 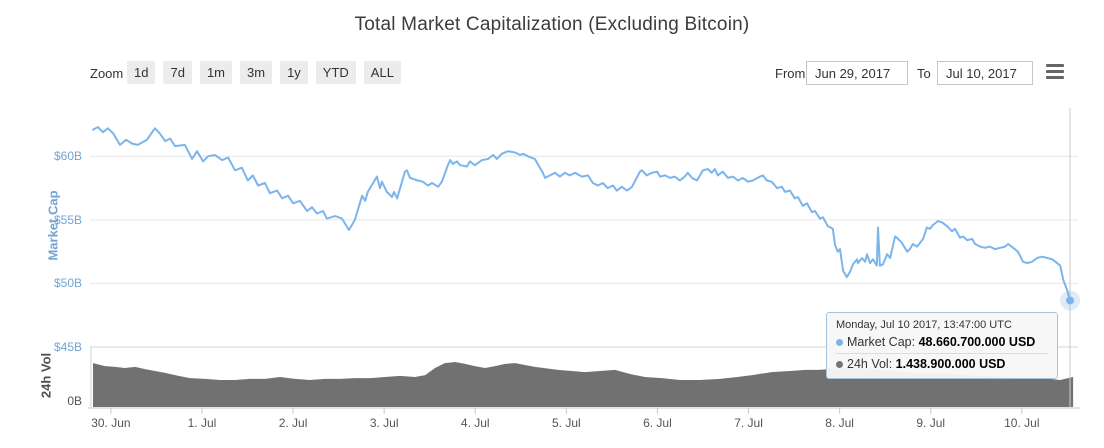 What do you see at coordinates (839, 364) in the screenshot?
I see `volume-series-bullet-icon` at bounding box center [839, 364].